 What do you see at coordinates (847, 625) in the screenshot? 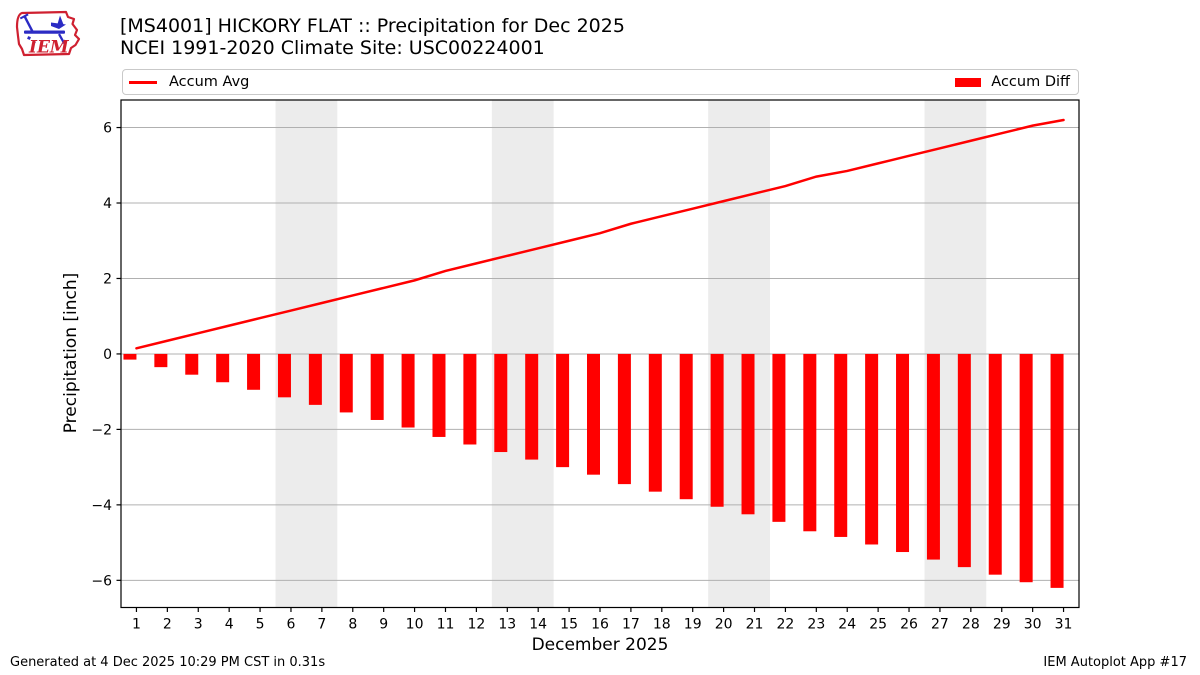
I see `x-tick-label: 24` at bounding box center [847, 625].